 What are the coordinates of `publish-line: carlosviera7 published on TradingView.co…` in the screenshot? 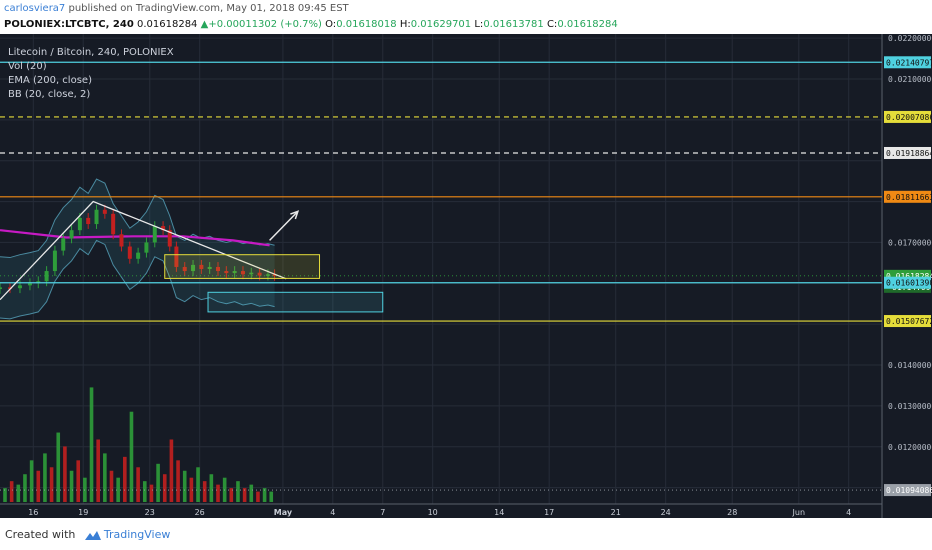 It's located at (176, 8).